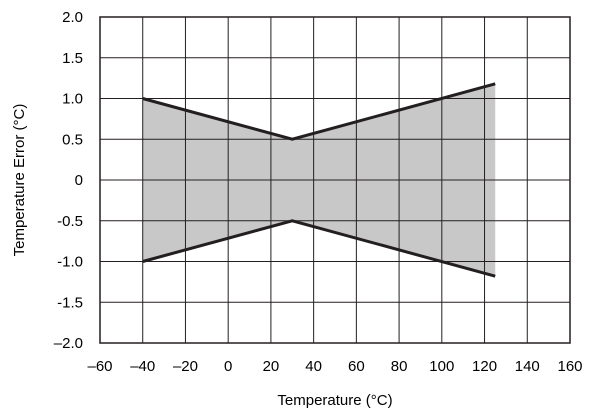 The height and width of the screenshot is (413, 602). Describe the element at coordinates (70, 302) in the screenshot. I see `y-tick-label-7: -1.5` at that location.